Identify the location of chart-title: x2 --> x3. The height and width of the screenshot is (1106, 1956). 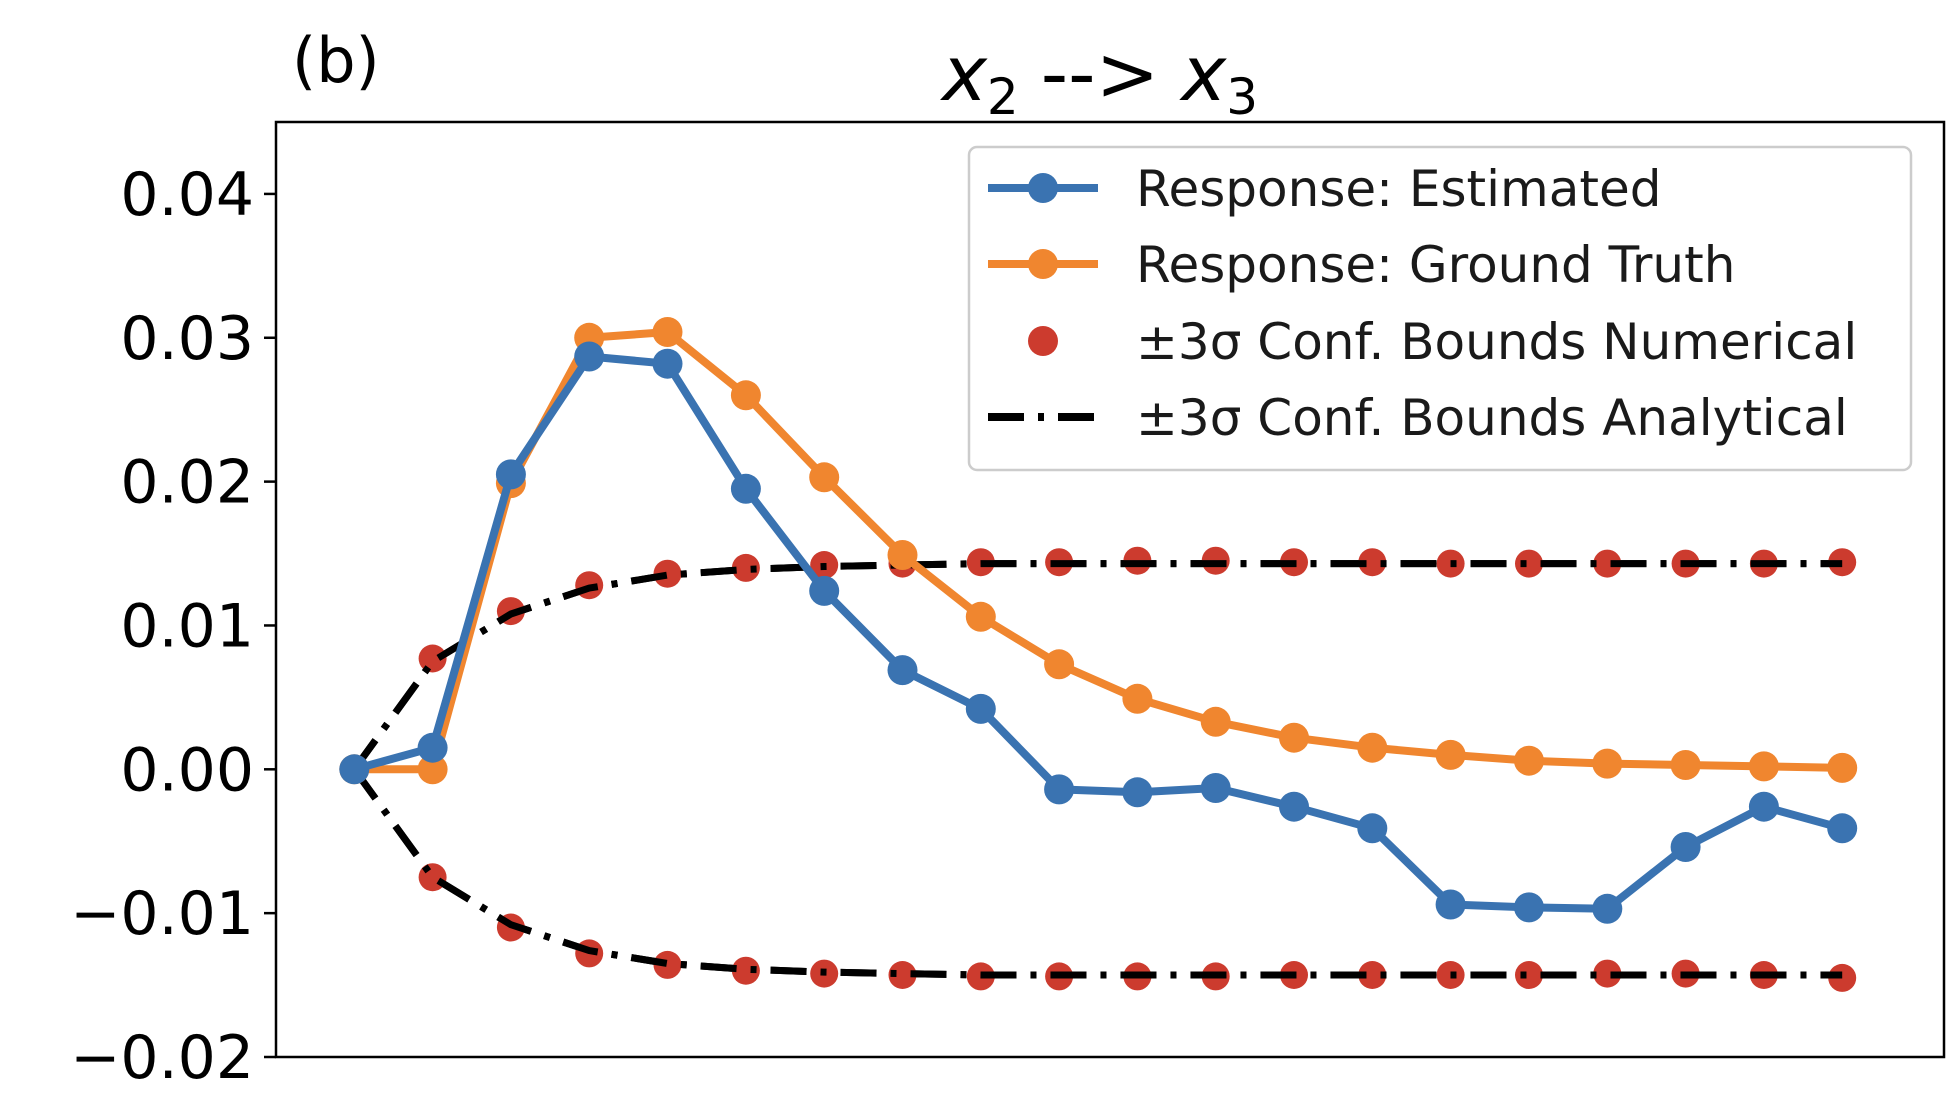
(1099, 77).